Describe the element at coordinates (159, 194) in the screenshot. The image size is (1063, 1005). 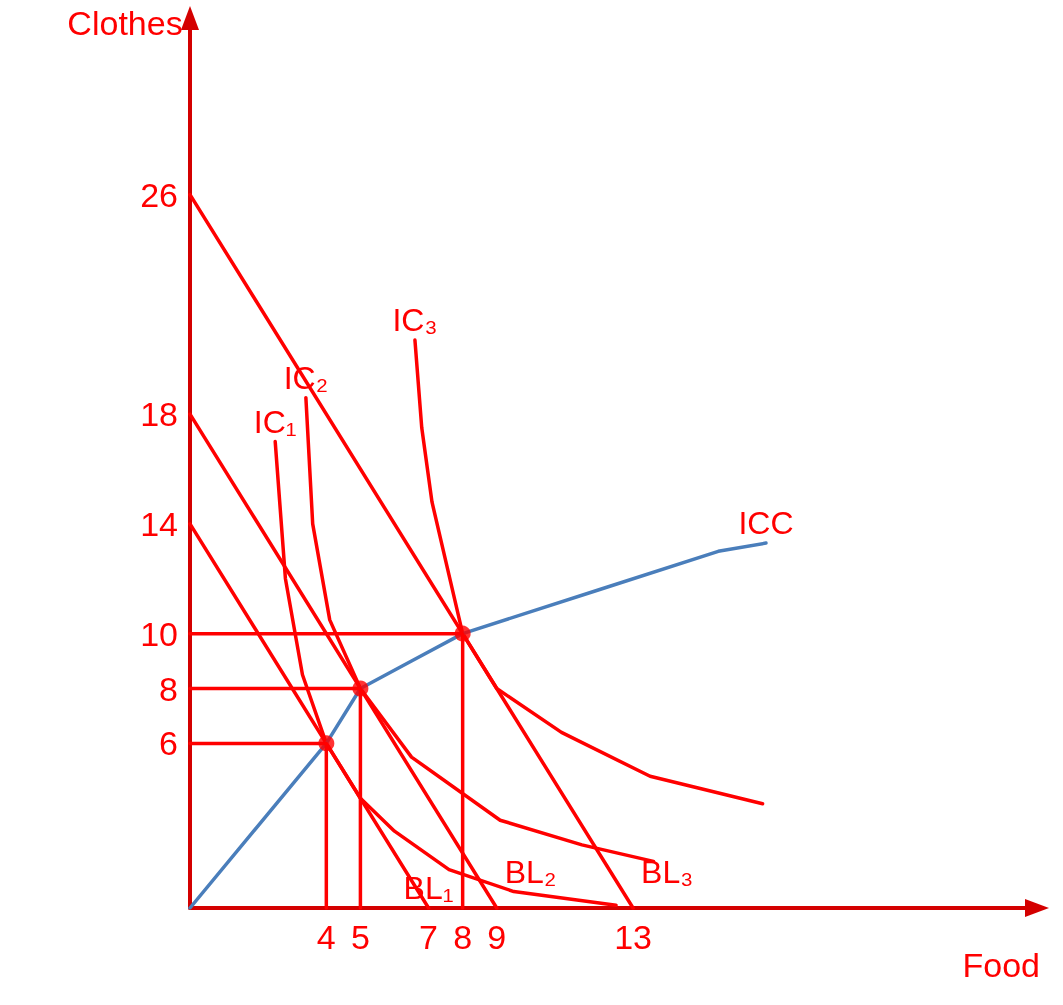
I see `y-tick-label: 26` at that location.